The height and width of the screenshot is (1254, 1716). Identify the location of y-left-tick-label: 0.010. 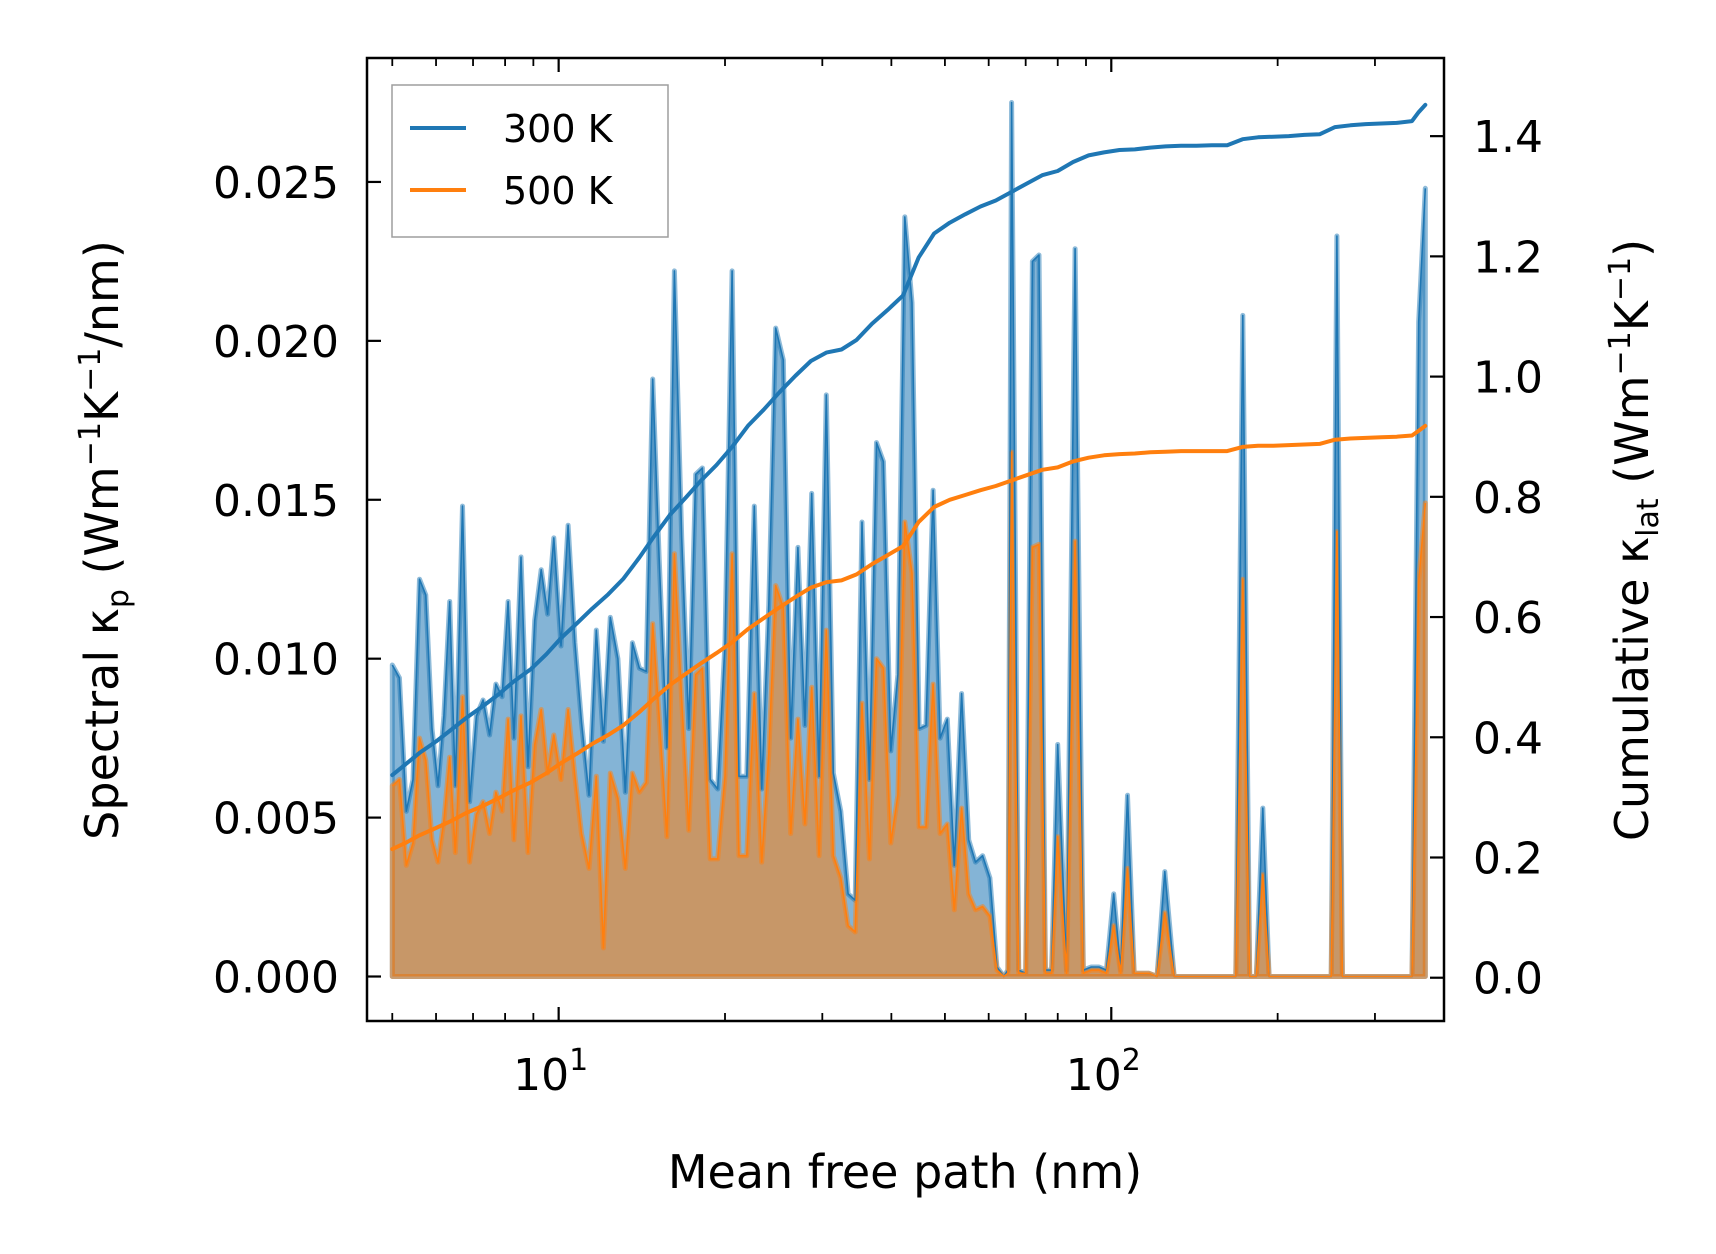
(276, 660).